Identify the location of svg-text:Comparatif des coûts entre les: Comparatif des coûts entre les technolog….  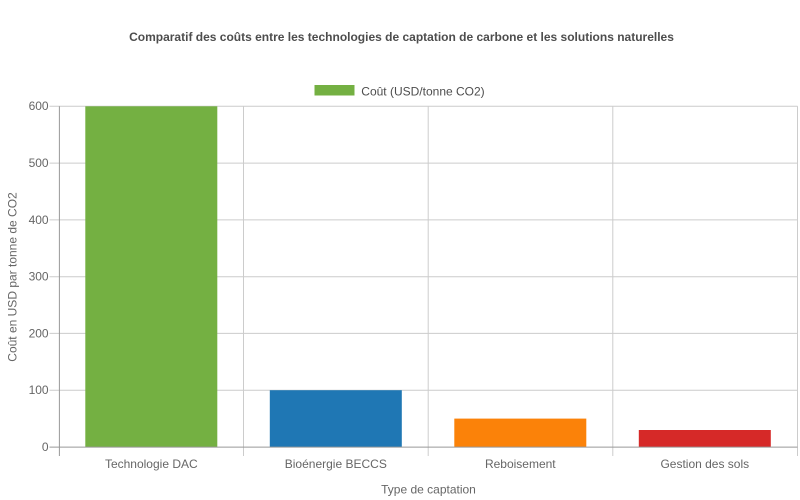
(401, 37).